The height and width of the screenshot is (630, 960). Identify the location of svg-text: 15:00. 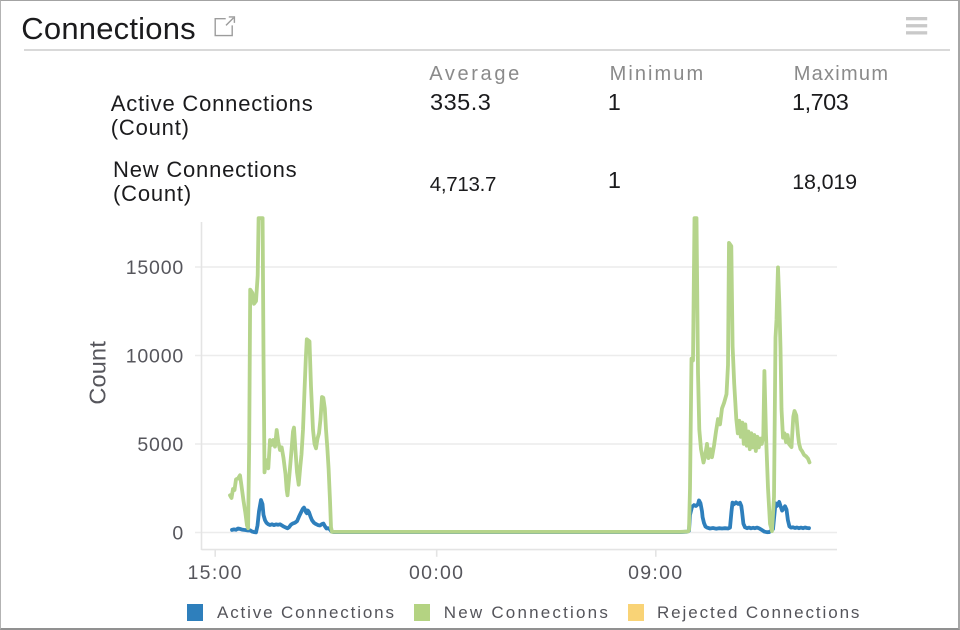
(215, 573).